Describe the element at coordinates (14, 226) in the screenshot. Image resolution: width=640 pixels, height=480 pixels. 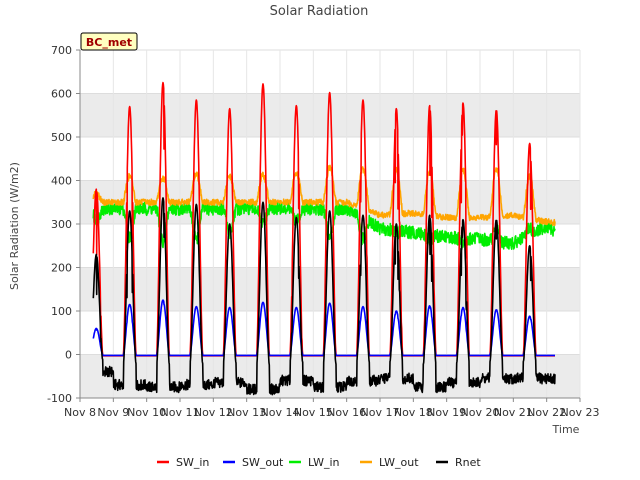
I see `y-axis-label: Solar Radiation (W/m2)` at that location.